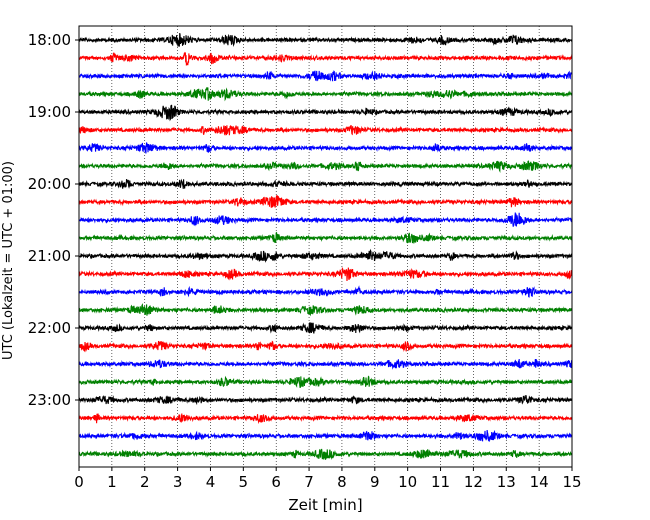 This screenshot has height=520, width=650. I want to click on x-tick-label: 11, so click(440, 482).